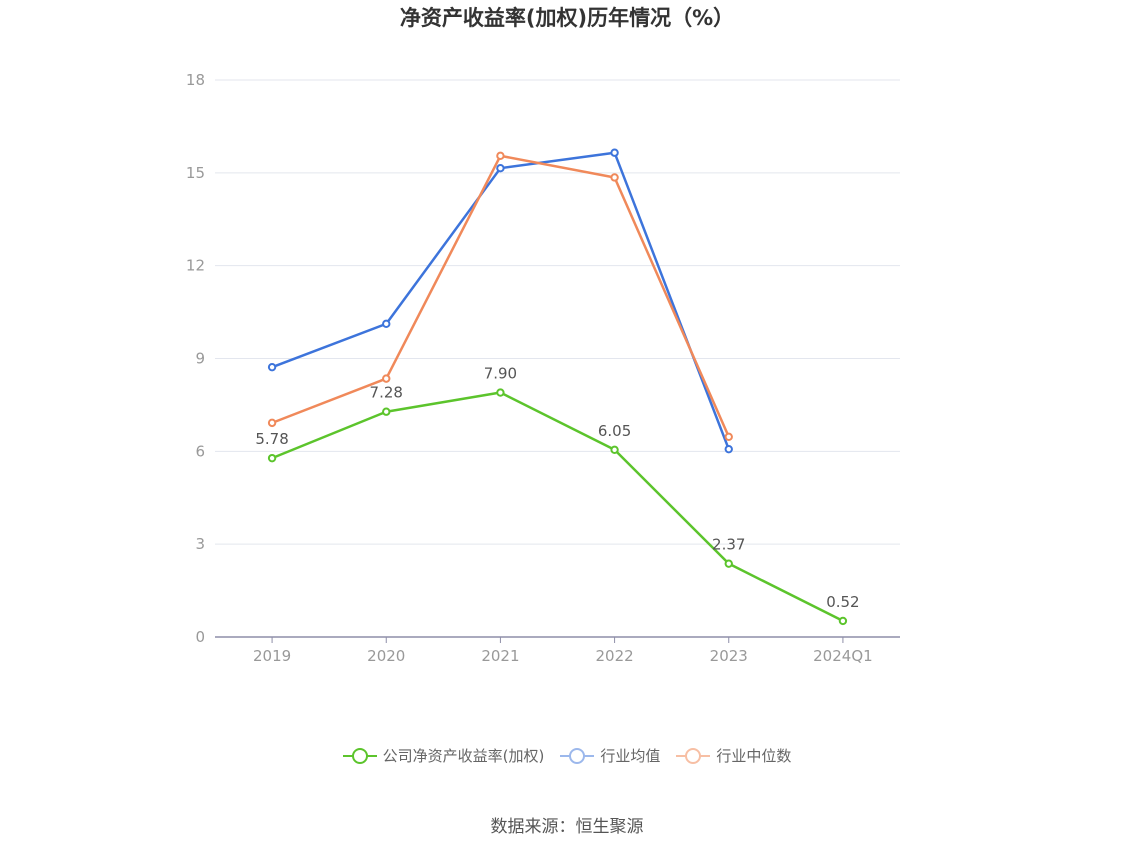 Image resolution: width=1134 pixels, height=849 pixels. I want to click on legend-item-industry-median: 行业中位数, so click(733, 755).